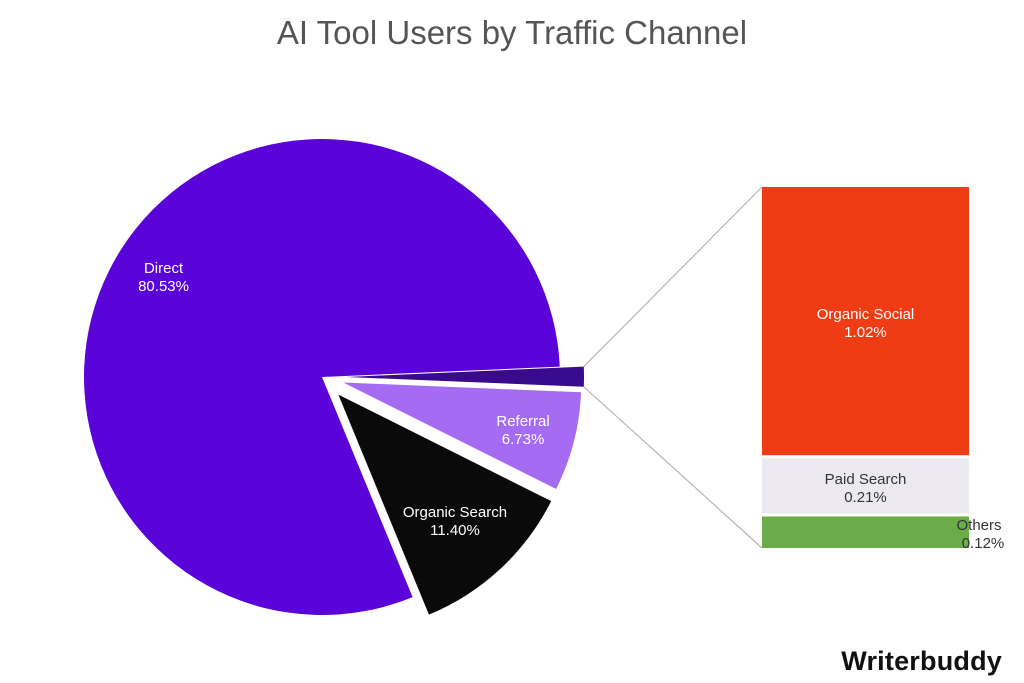 Image resolution: width=1024 pixels, height=683 pixels. What do you see at coordinates (512, 32) in the screenshot?
I see `chart-title: AI Tool Users by Traffic Channel` at bounding box center [512, 32].